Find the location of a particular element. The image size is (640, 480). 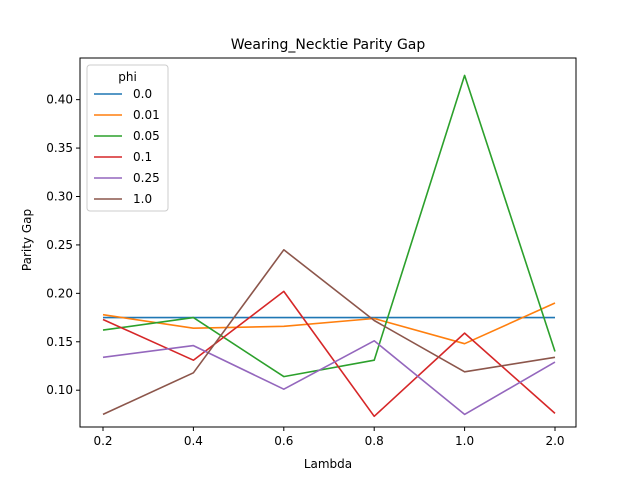

legend-label: 0.05 is located at coordinates (146, 136).